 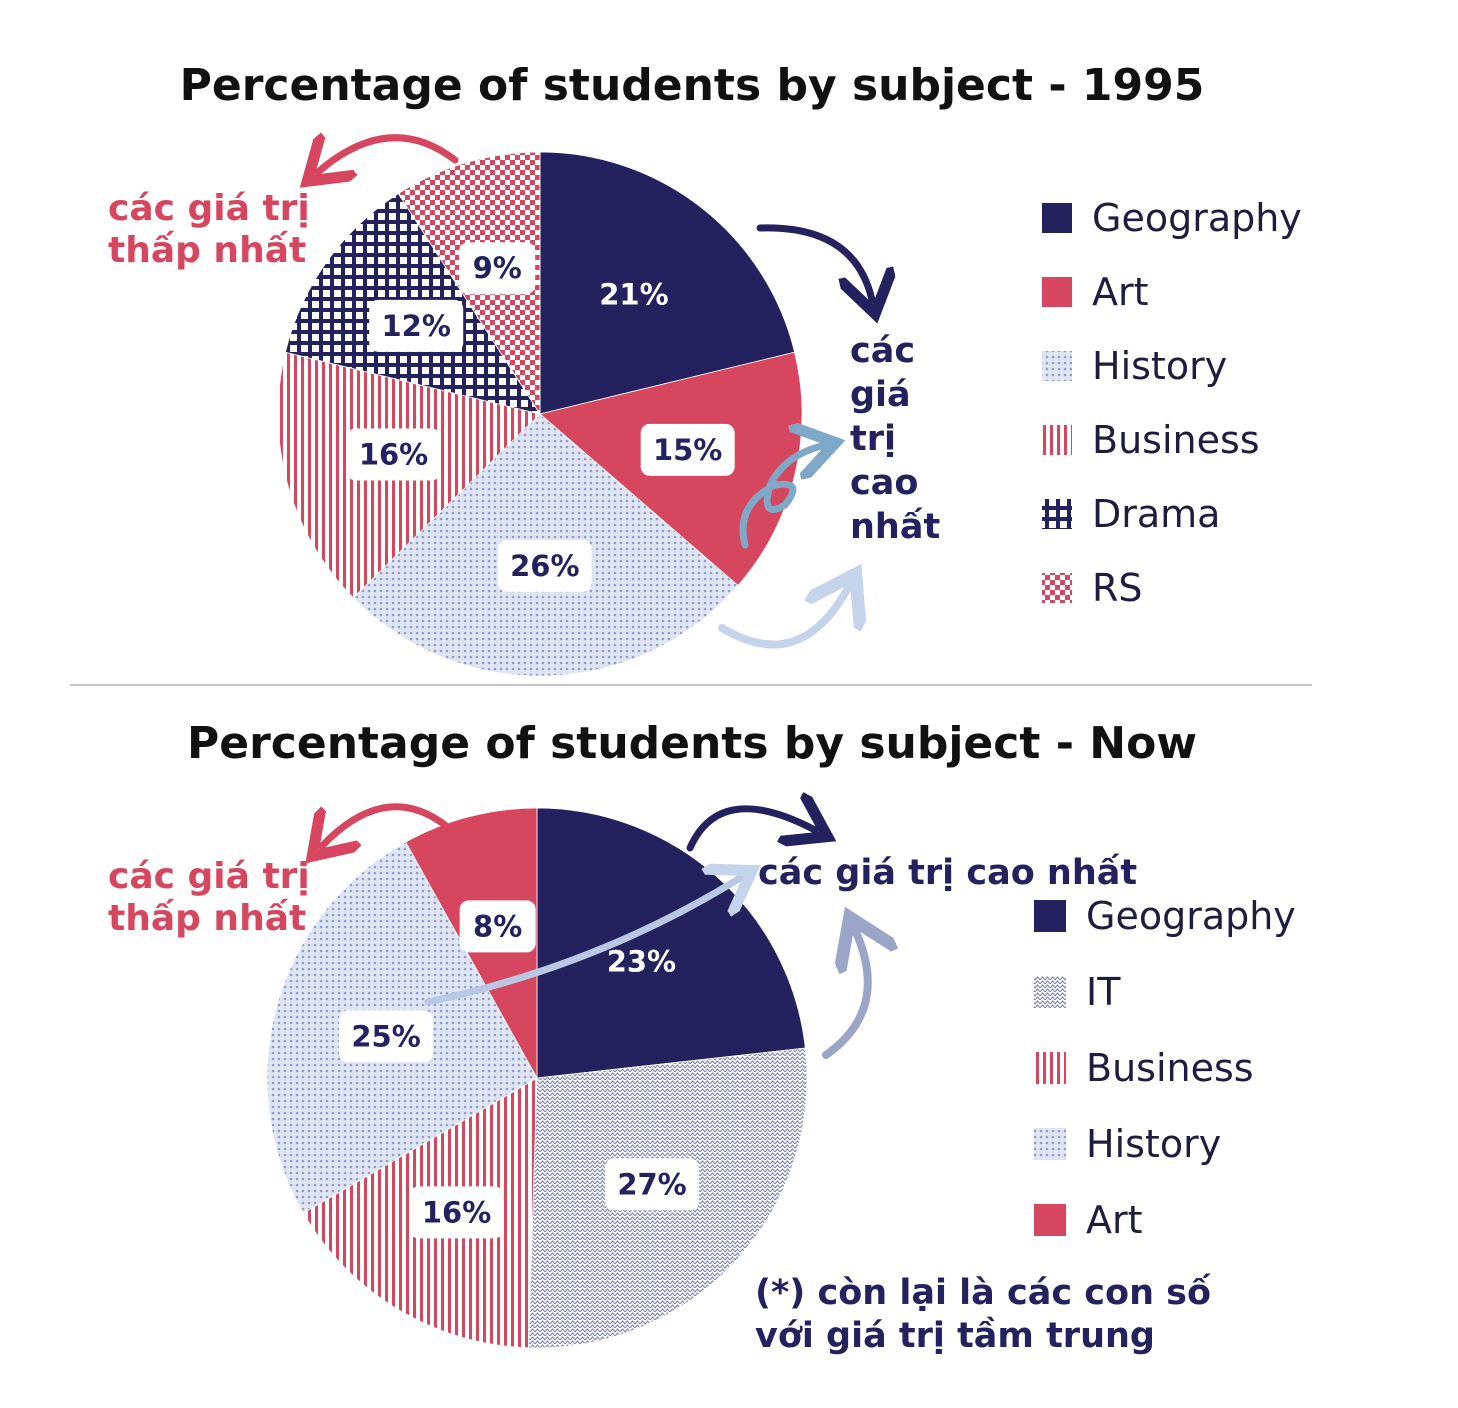 What do you see at coordinates (1050, 1144) in the screenshot?
I see `legend-swatch-history-now` at bounding box center [1050, 1144].